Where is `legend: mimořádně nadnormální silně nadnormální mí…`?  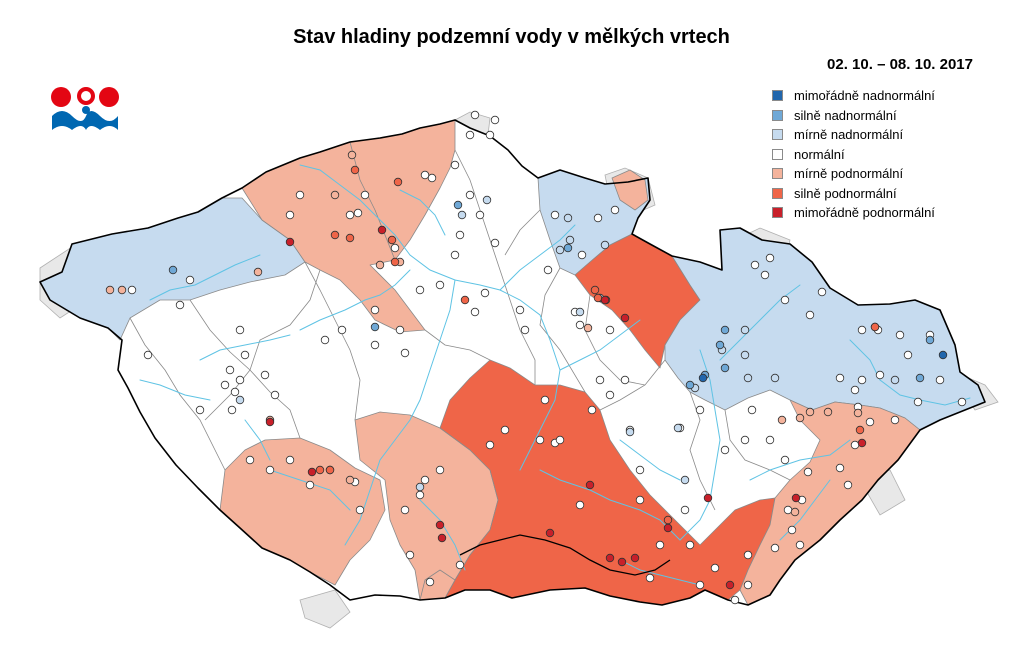
legend: mimořádně nadnormální silně nadnormální mí… is located at coordinates (853, 154).